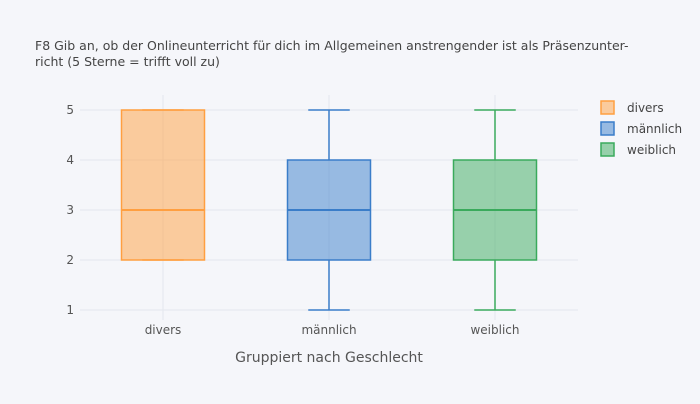  I want to click on x-tick-label: weiblich, so click(494, 330).